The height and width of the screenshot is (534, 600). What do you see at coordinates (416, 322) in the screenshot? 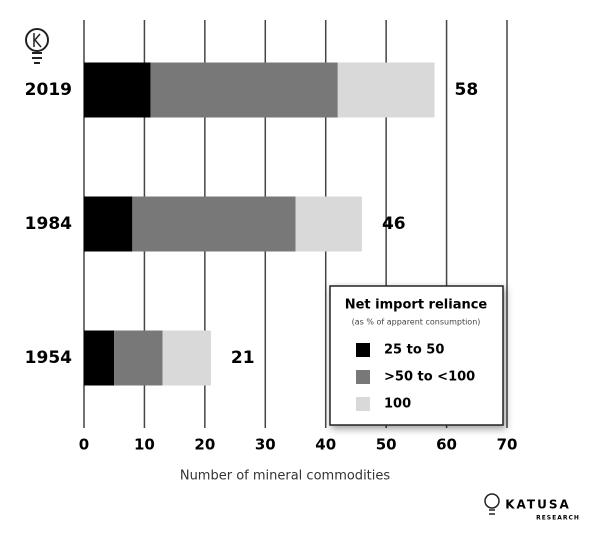
I see `legend-subtitle: (as % of apparent consumption)` at bounding box center [416, 322].